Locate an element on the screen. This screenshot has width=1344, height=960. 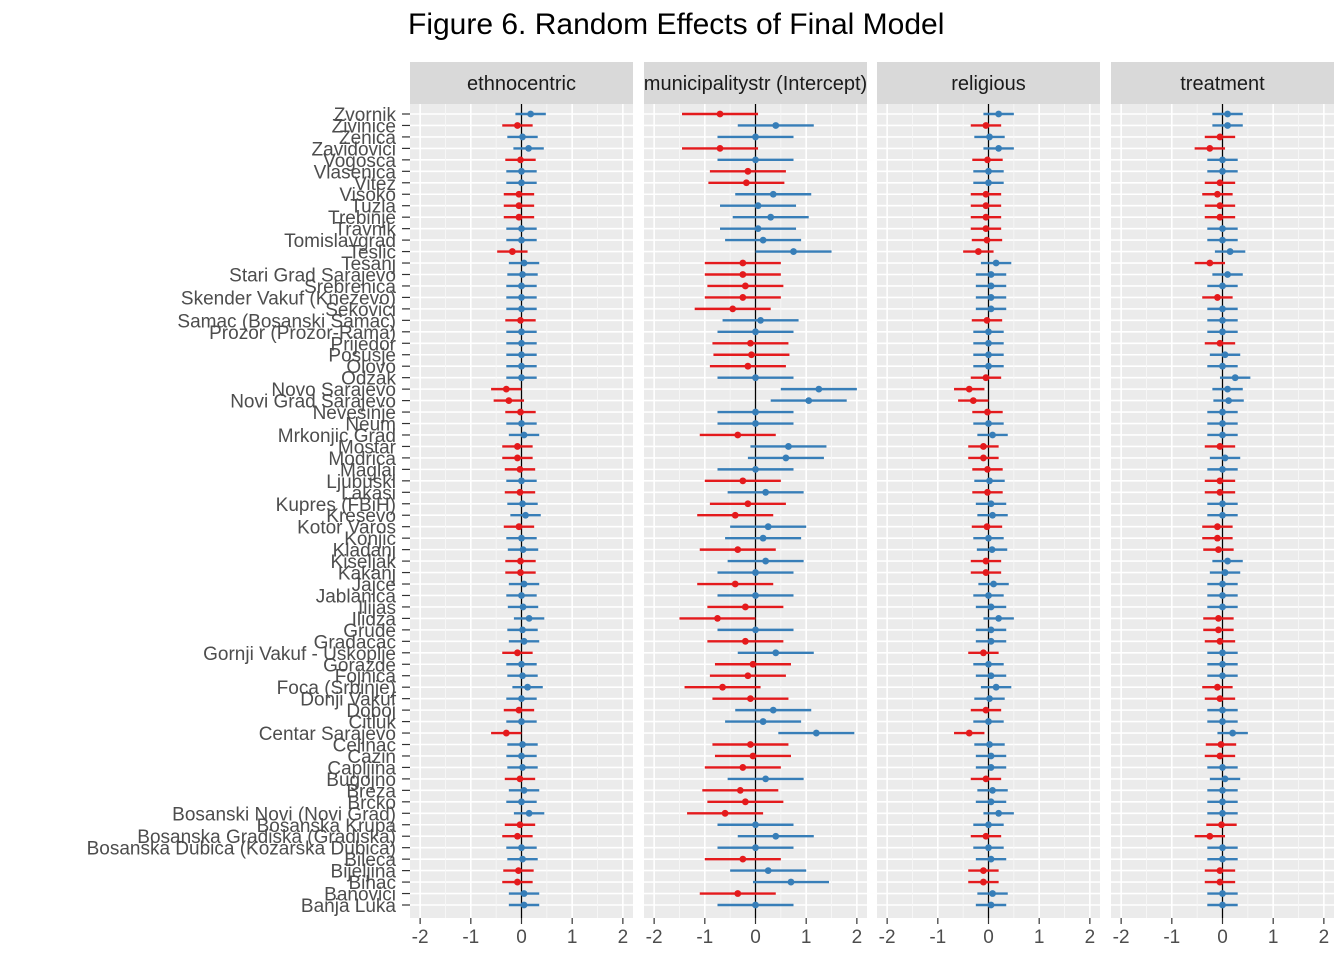
y-tick-label: Konjic is located at coordinates (370, 539).